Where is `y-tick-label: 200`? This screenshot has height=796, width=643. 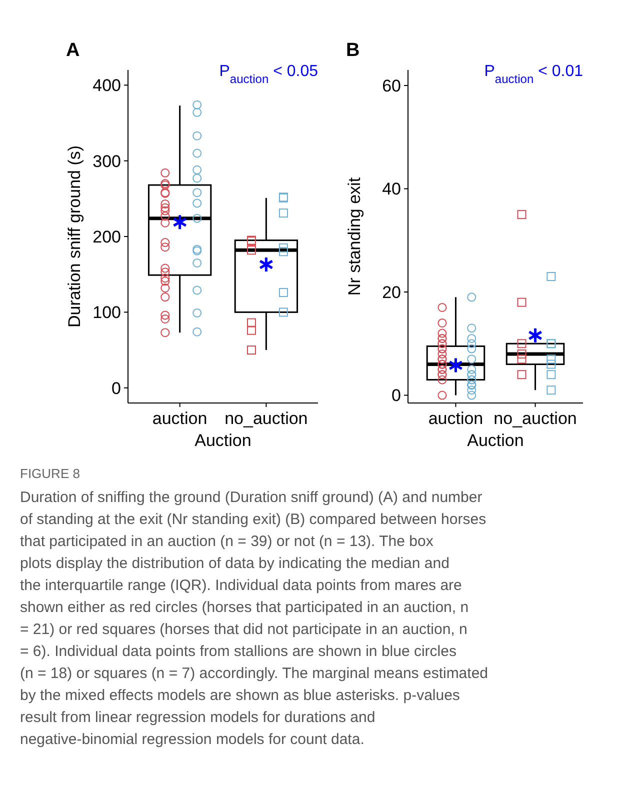
y-tick-label: 200 is located at coordinates (106, 236).